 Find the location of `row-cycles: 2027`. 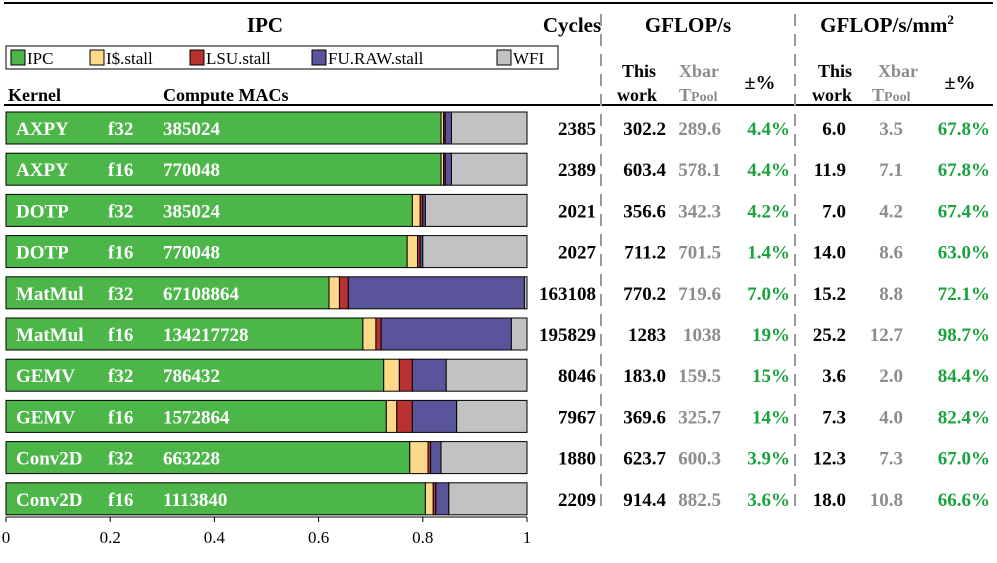

row-cycles: 2027 is located at coordinates (577, 253).